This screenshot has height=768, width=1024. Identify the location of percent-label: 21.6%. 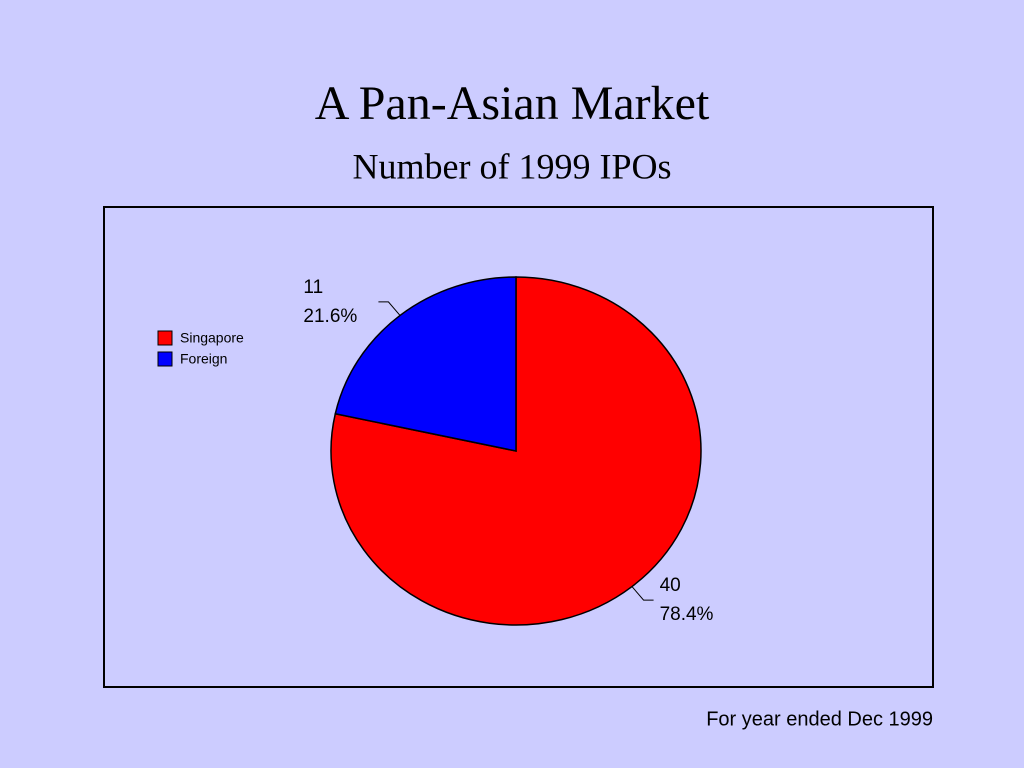
(330, 316).